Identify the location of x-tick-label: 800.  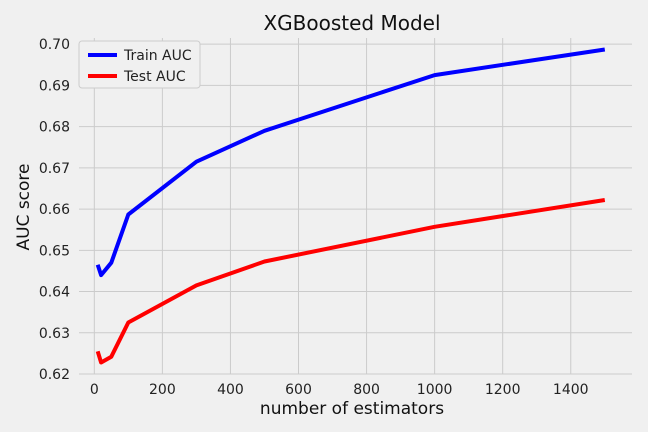
(366, 390).